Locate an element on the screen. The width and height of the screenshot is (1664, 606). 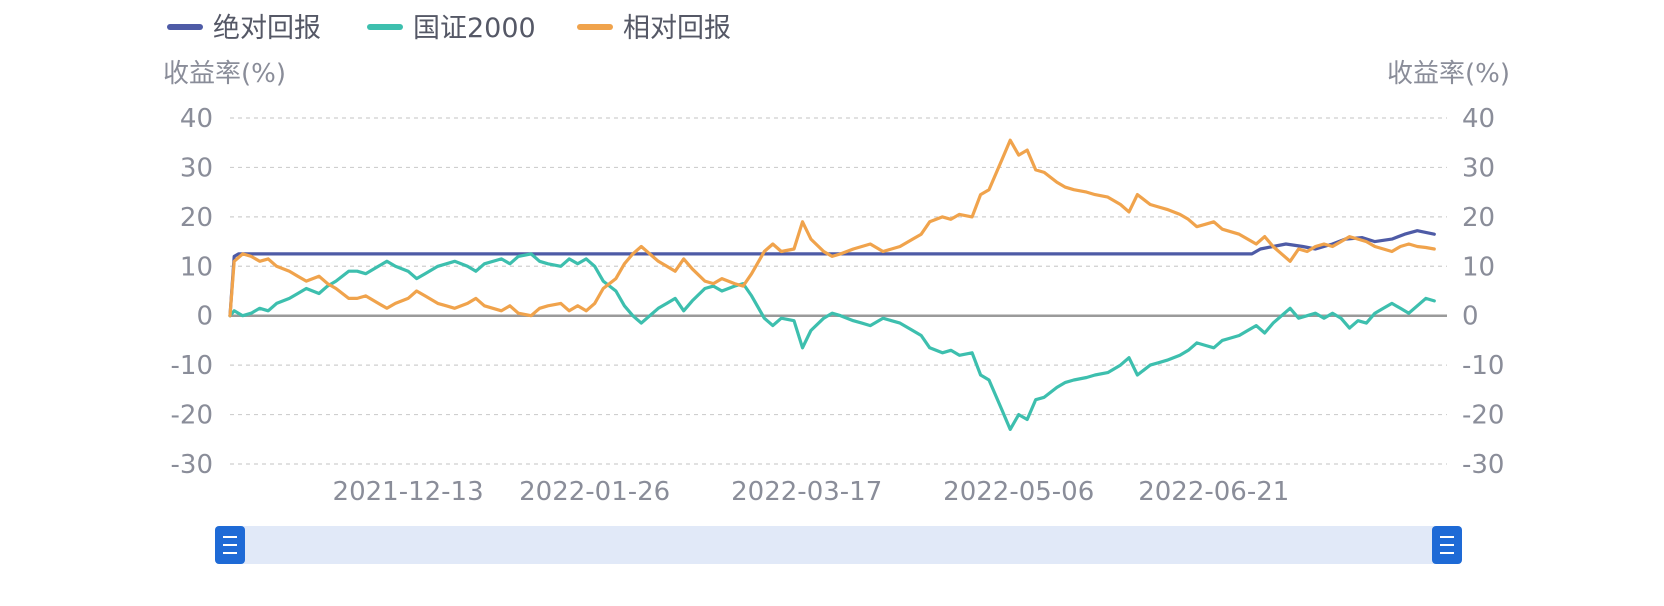
x-tick-label: 2022-03-17 is located at coordinates (806, 492).